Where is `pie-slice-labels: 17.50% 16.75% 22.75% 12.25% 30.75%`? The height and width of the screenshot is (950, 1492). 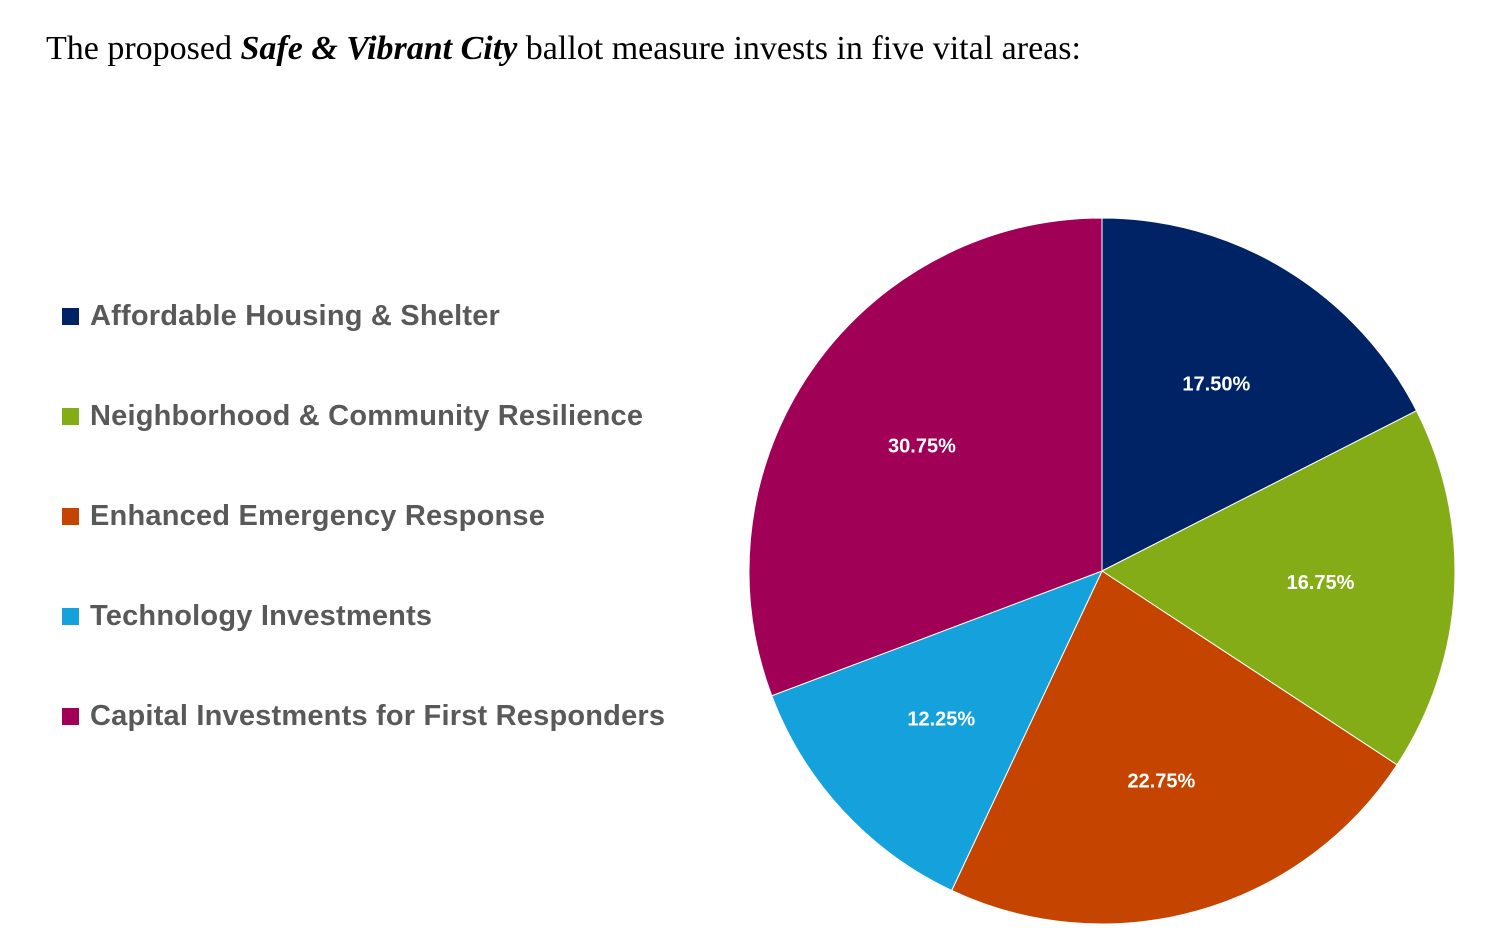 pie-slice-labels: 17.50% 16.75% 22.75% 12.25% 30.75% is located at coordinates (1121, 582).